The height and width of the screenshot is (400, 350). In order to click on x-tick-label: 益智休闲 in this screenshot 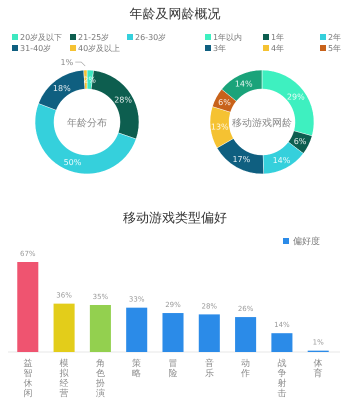, I will do `click(27, 378)`.